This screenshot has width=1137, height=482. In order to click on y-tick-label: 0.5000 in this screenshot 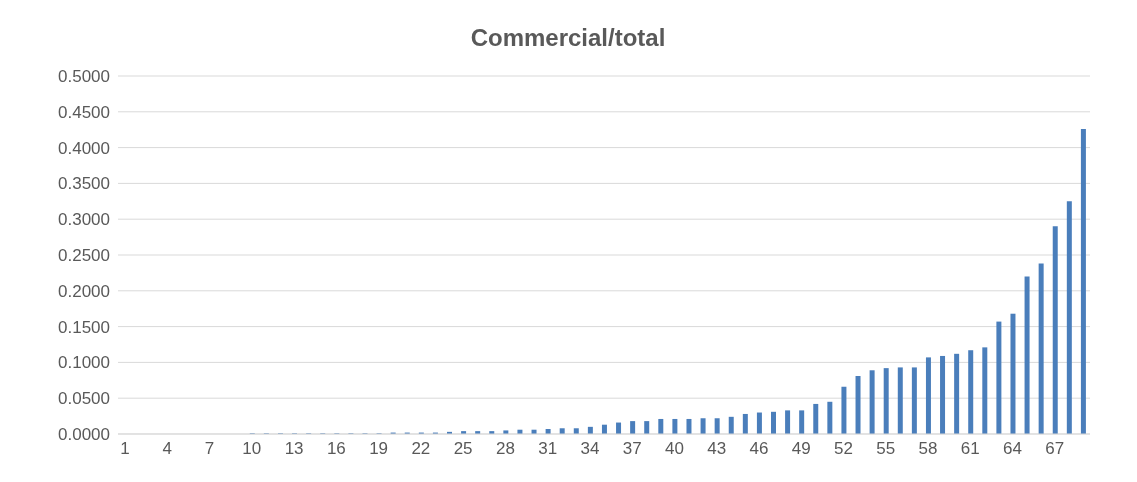, I will do `click(84, 77)`.